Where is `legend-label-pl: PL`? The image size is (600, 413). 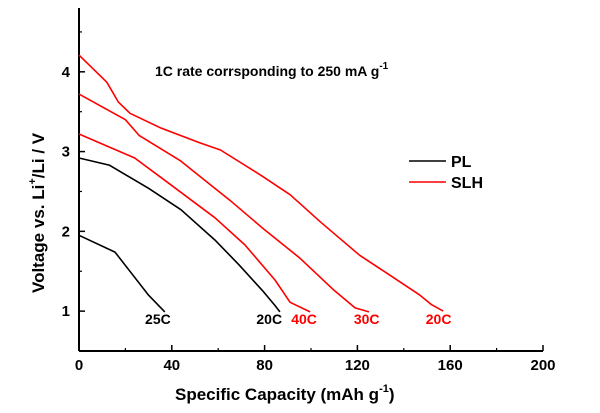 legend-label-pl: PL is located at coordinates (461, 162).